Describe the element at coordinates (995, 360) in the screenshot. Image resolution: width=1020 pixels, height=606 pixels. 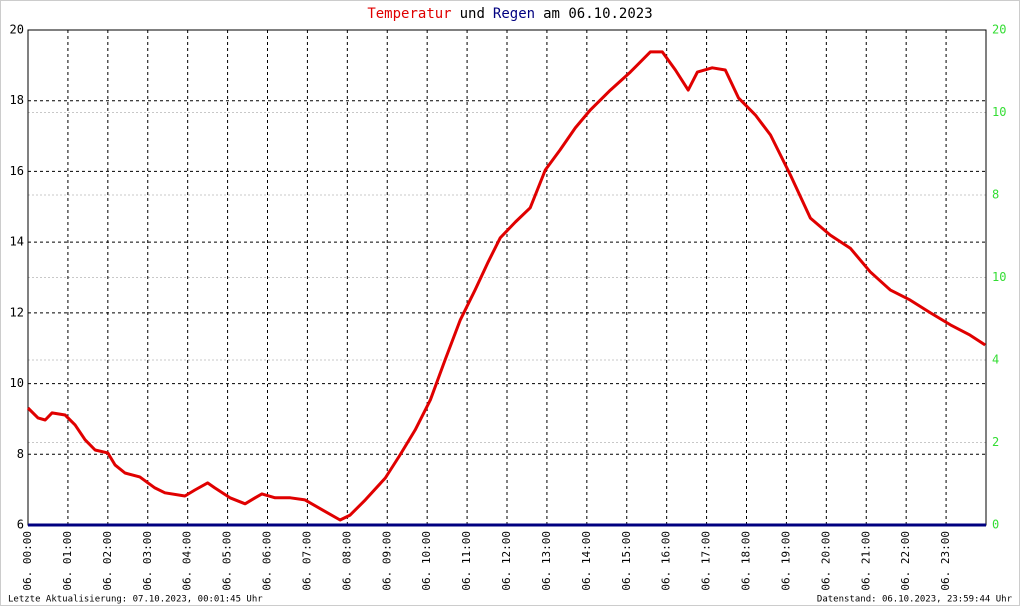
I see `y2-tick-label: 4` at that location.